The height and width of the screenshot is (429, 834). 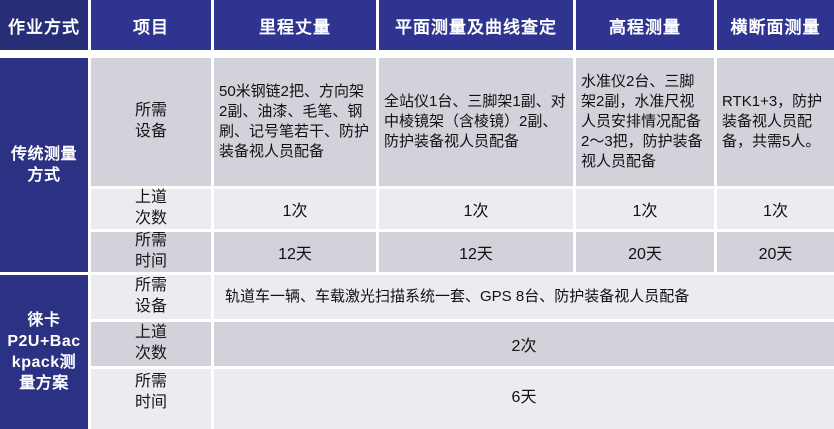 What do you see at coordinates (295, 252) in the screenshot?
I see `cell-time-mileage: 12天` at bounding box center [295, 252].